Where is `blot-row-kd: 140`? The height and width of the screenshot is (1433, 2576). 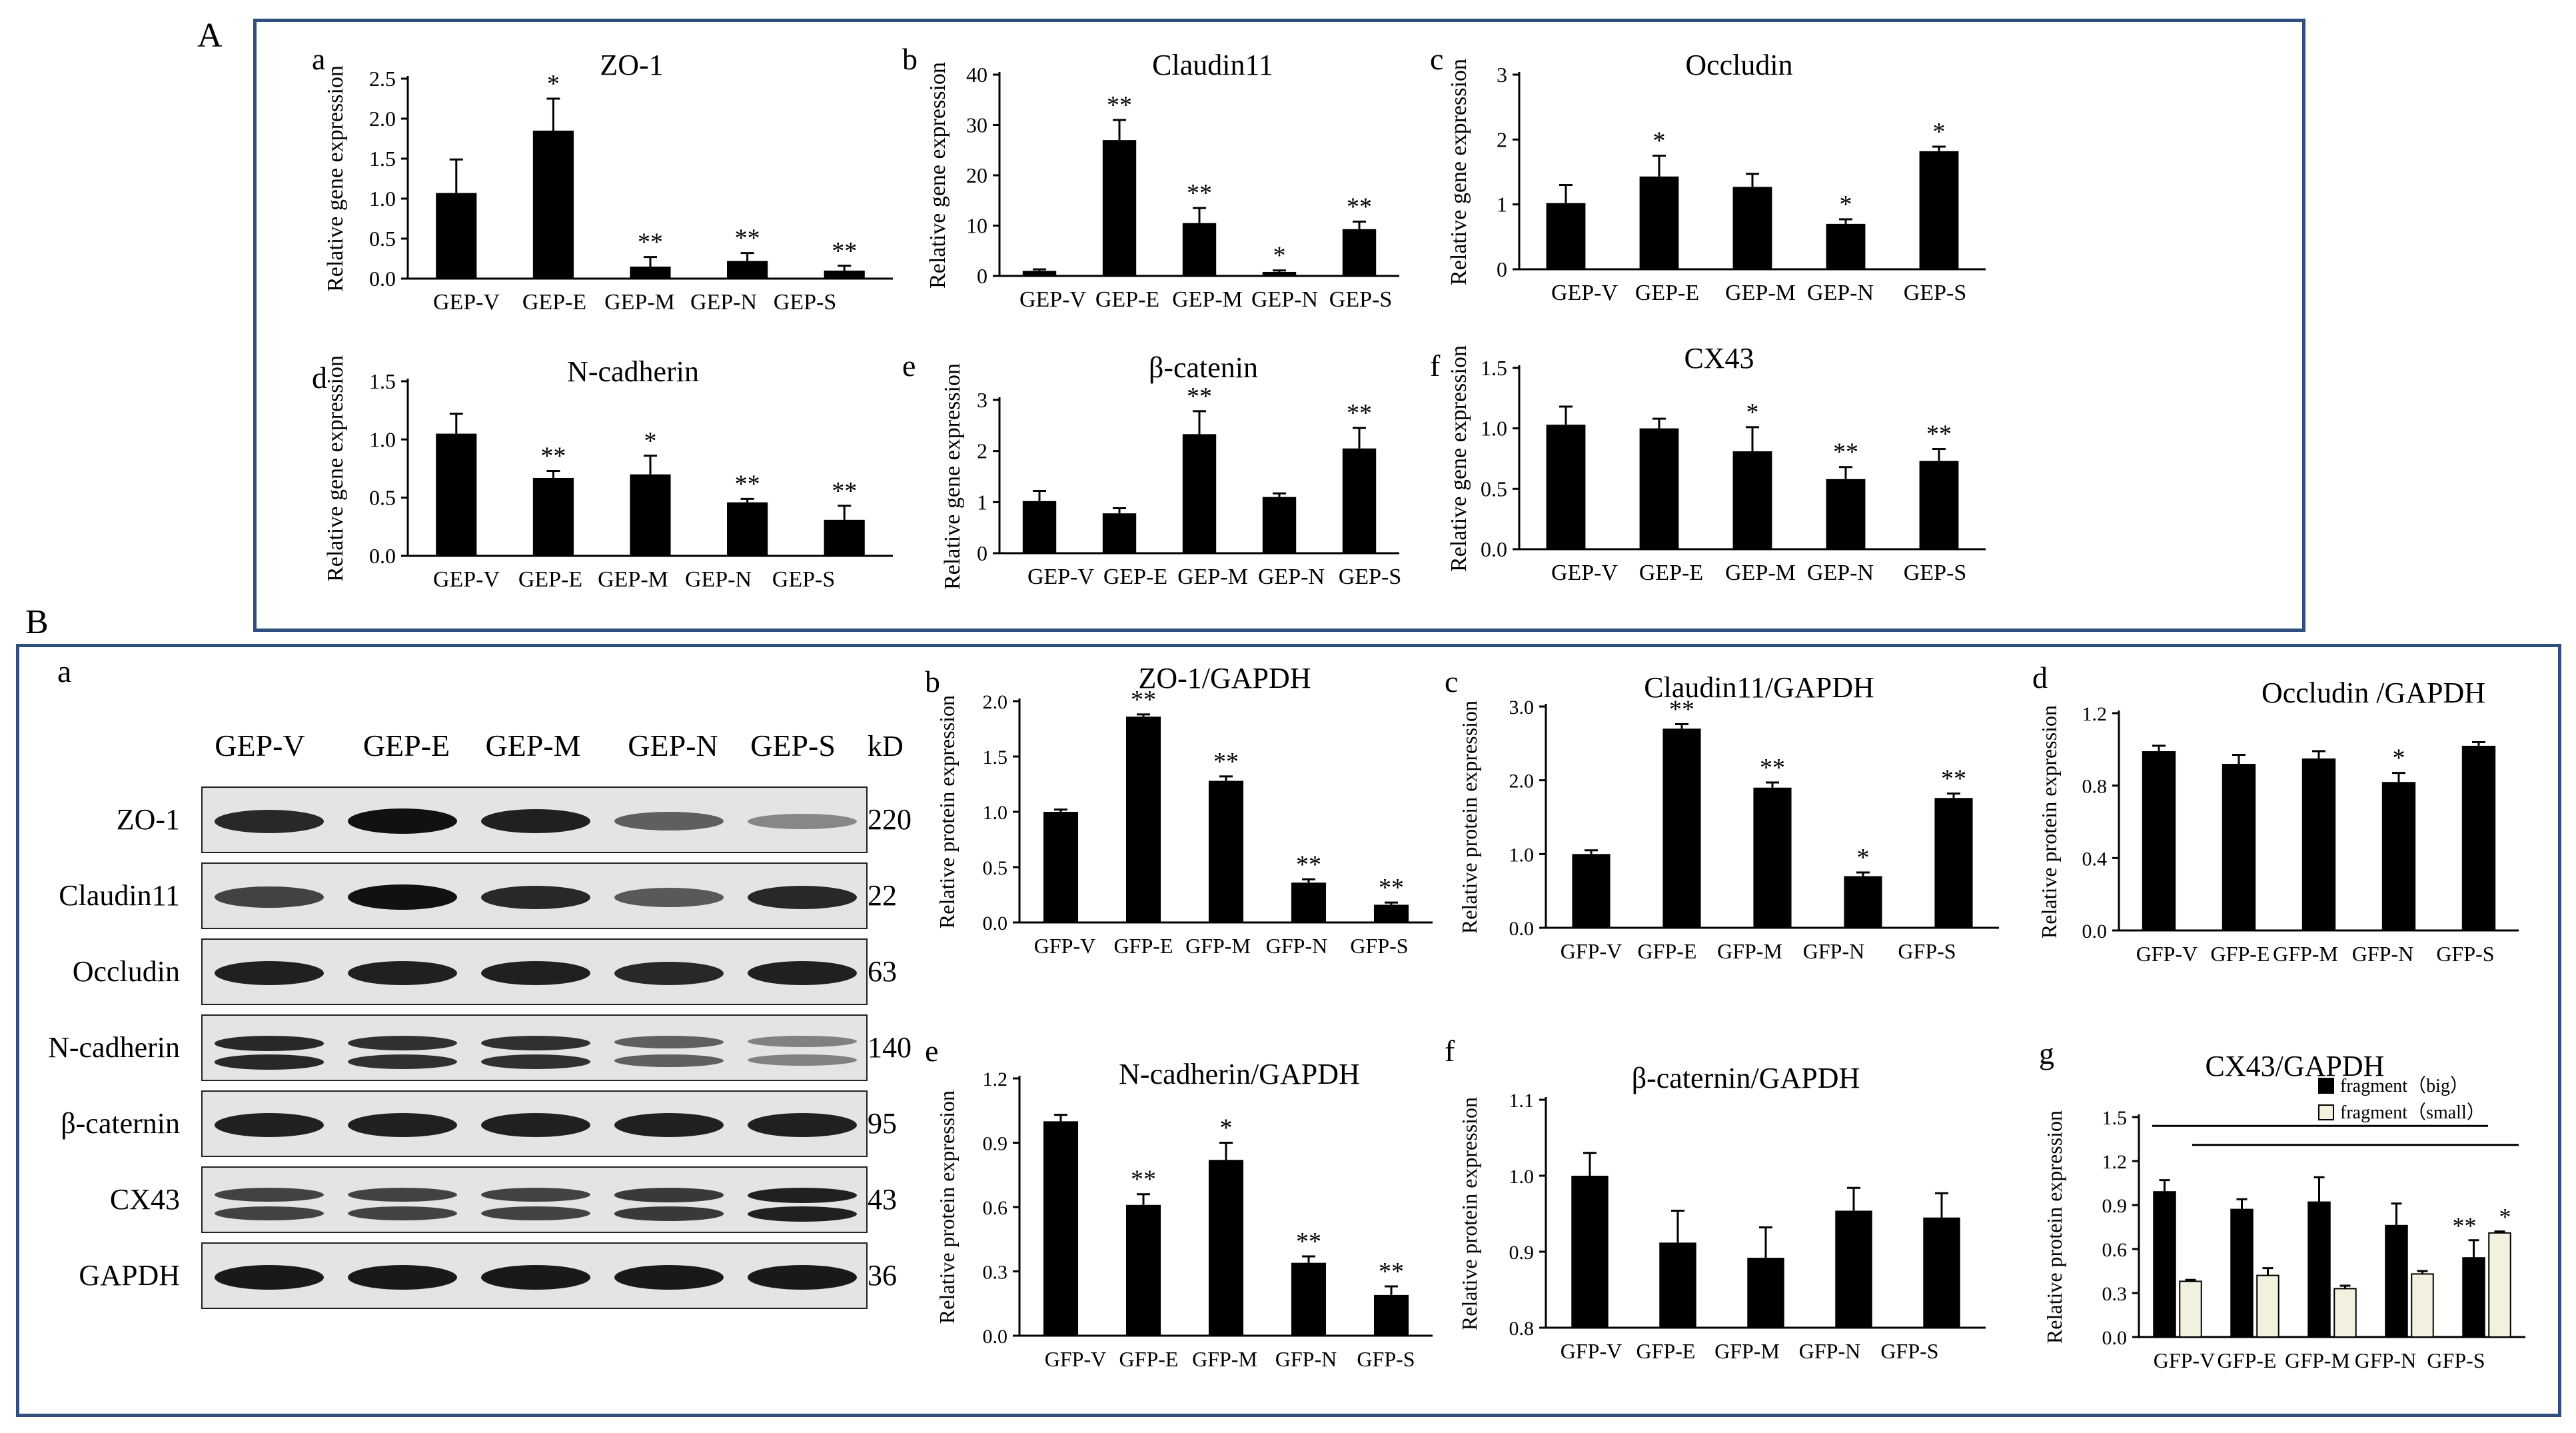
blot-row-kd: 140 is located at coordinates (890, 1047).